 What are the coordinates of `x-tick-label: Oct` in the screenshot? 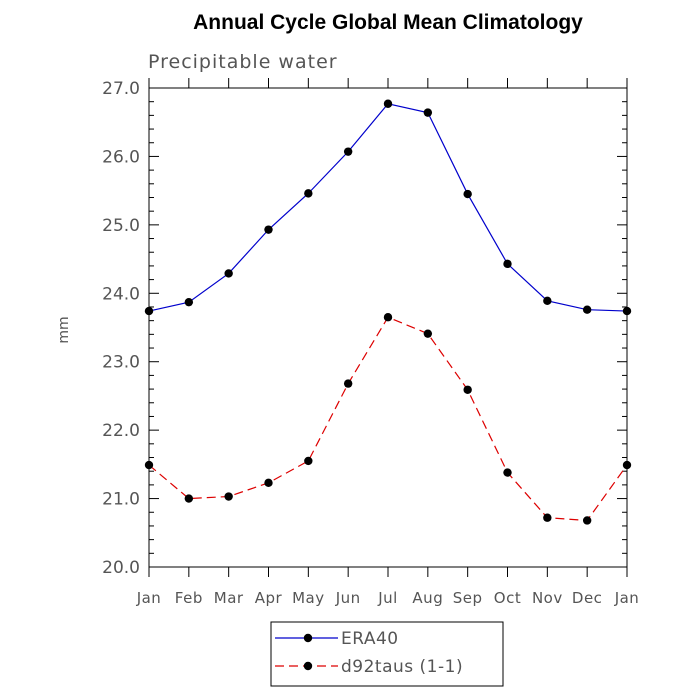 It's located at (507, 598).